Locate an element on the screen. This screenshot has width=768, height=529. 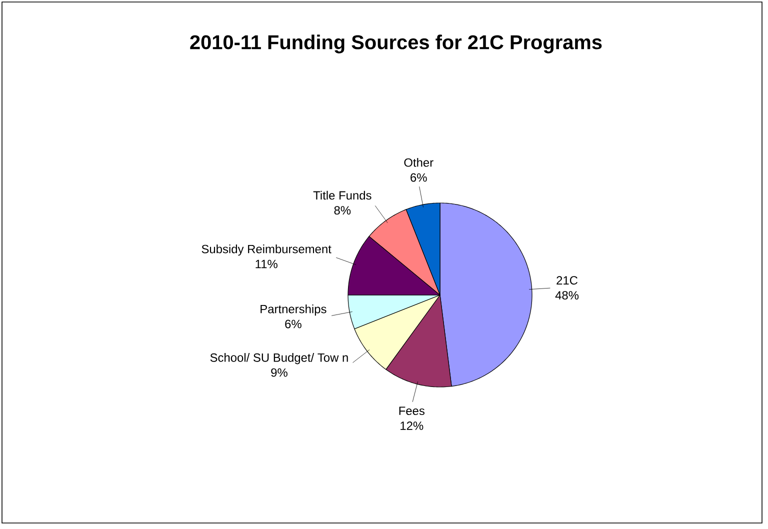
data-label: 12% is located at coordinates (412, 426).